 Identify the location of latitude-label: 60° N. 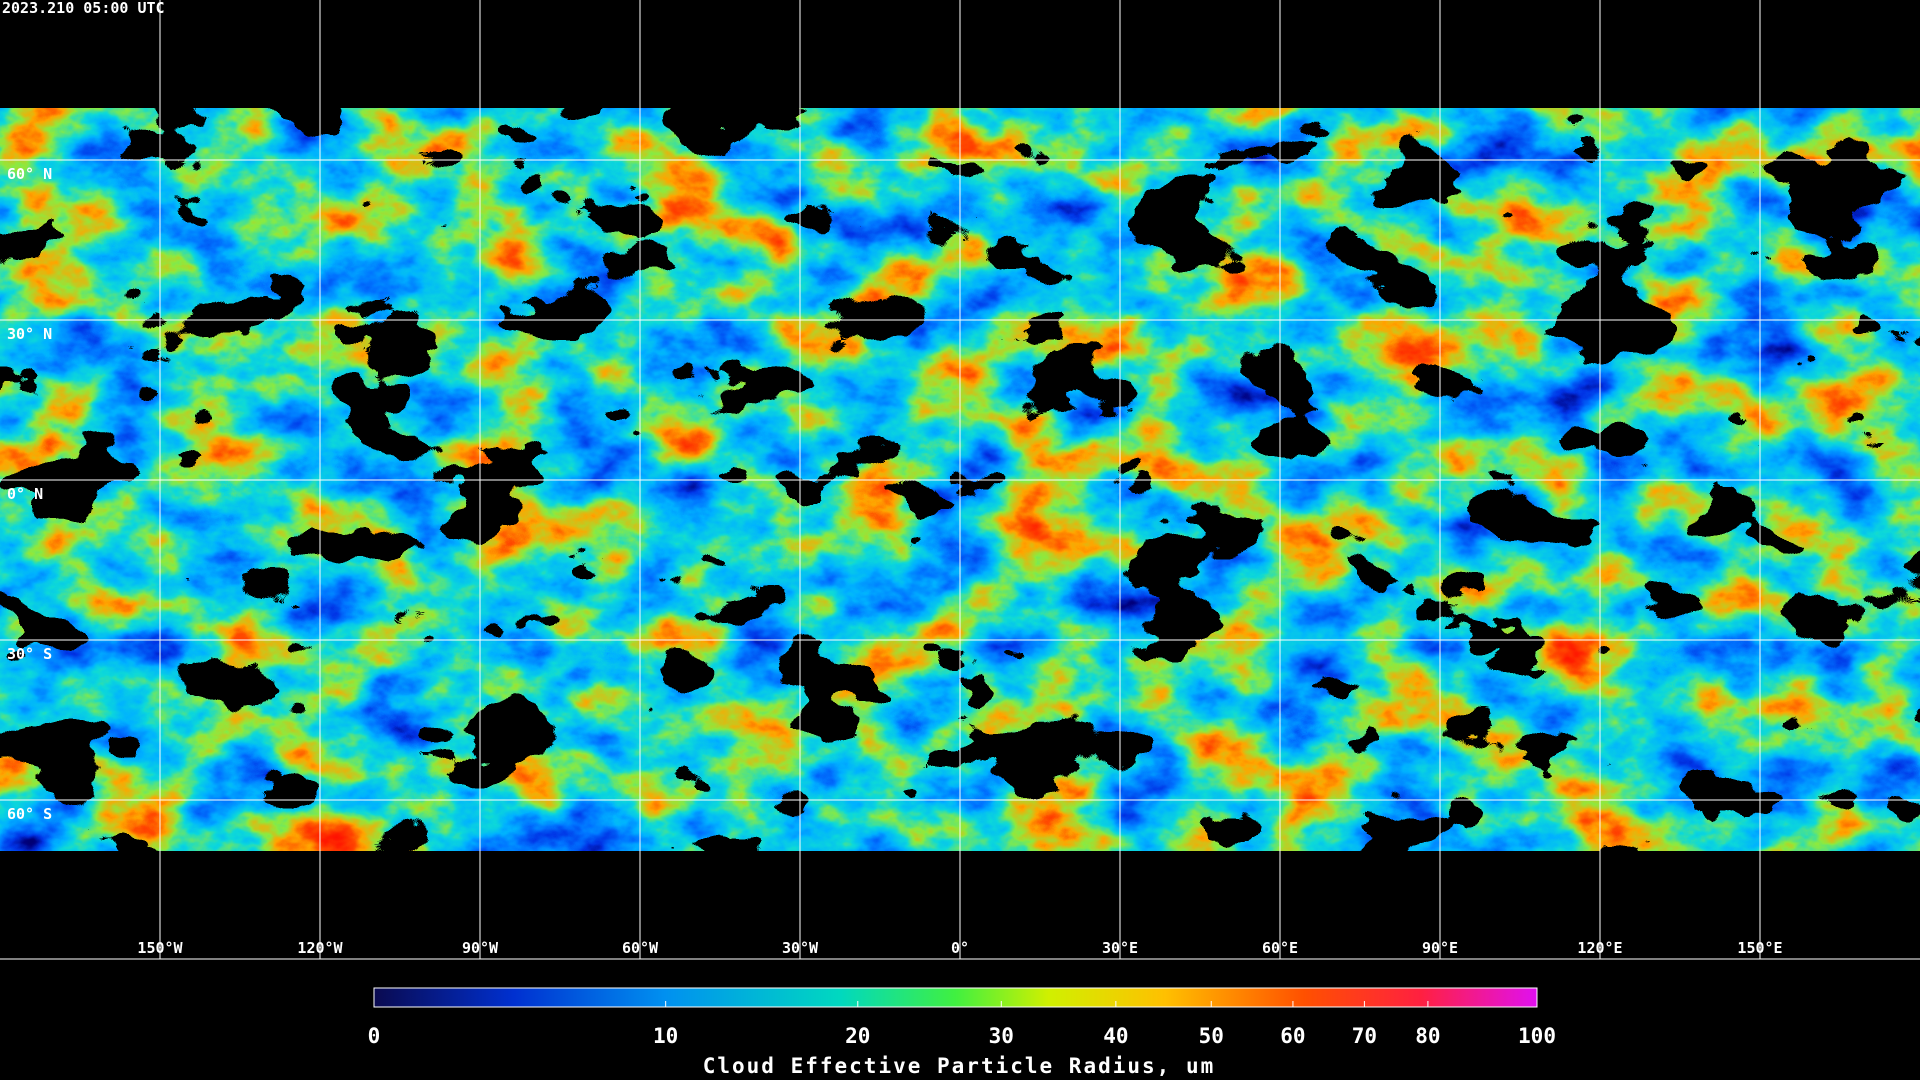
(29, 174).